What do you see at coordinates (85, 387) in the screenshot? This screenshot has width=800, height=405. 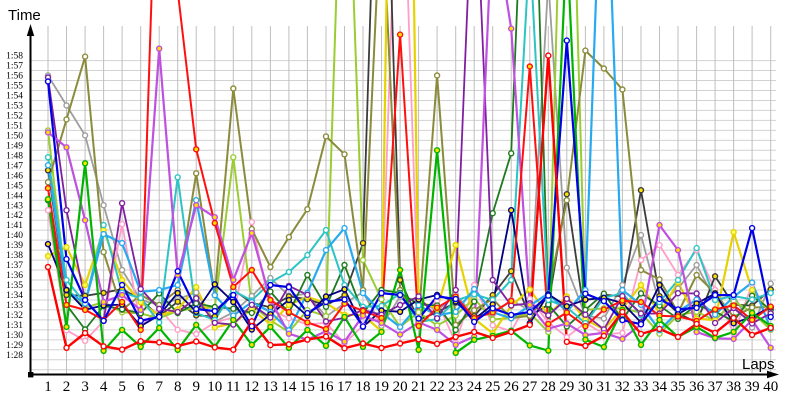 I see `svg-text: 3` at bounding box center [85, 387].